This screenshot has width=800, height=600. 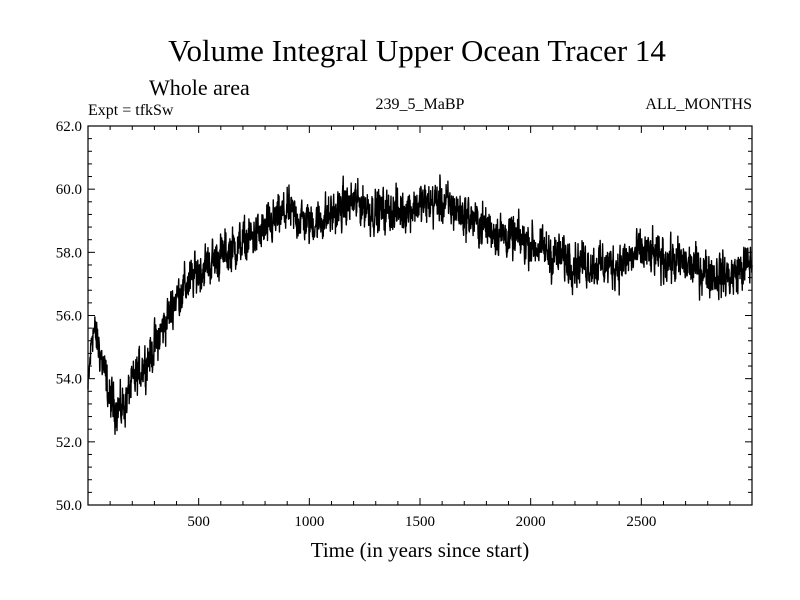 I want to click on months-label: ALL_MONTHS, so click(x=698, y=104).